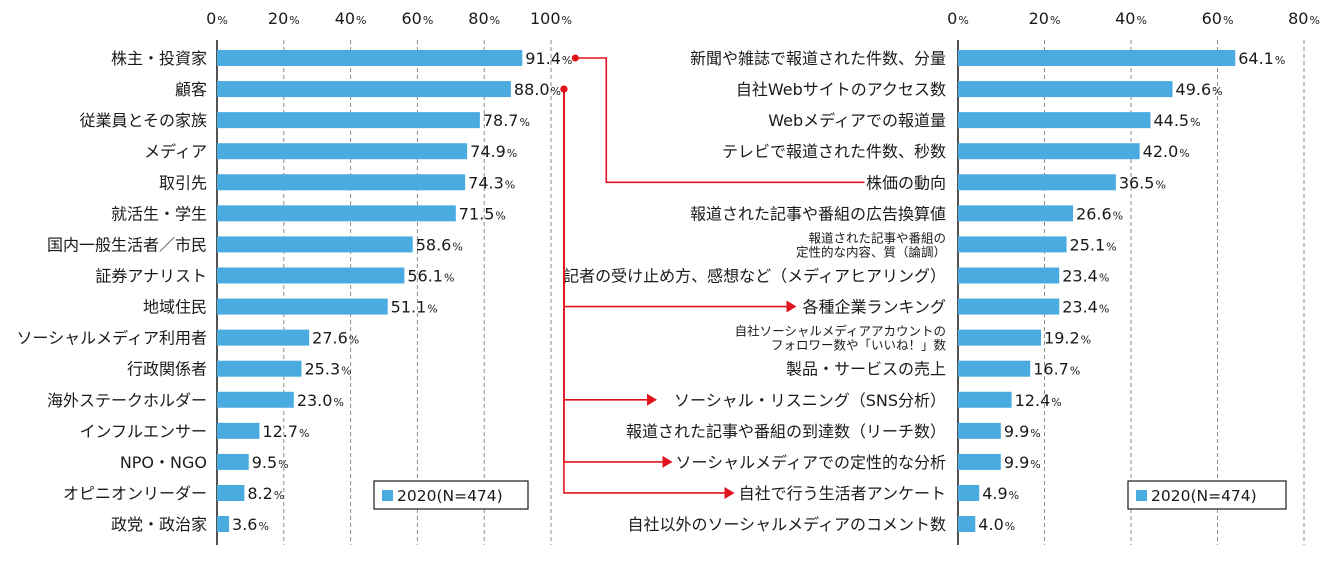 The image size is (1330, 567). What do you see at coordinates (163, 462) in the screenshot?
I see `chart0-category-label: NPO・NGO` at bounding box center [163, 462].